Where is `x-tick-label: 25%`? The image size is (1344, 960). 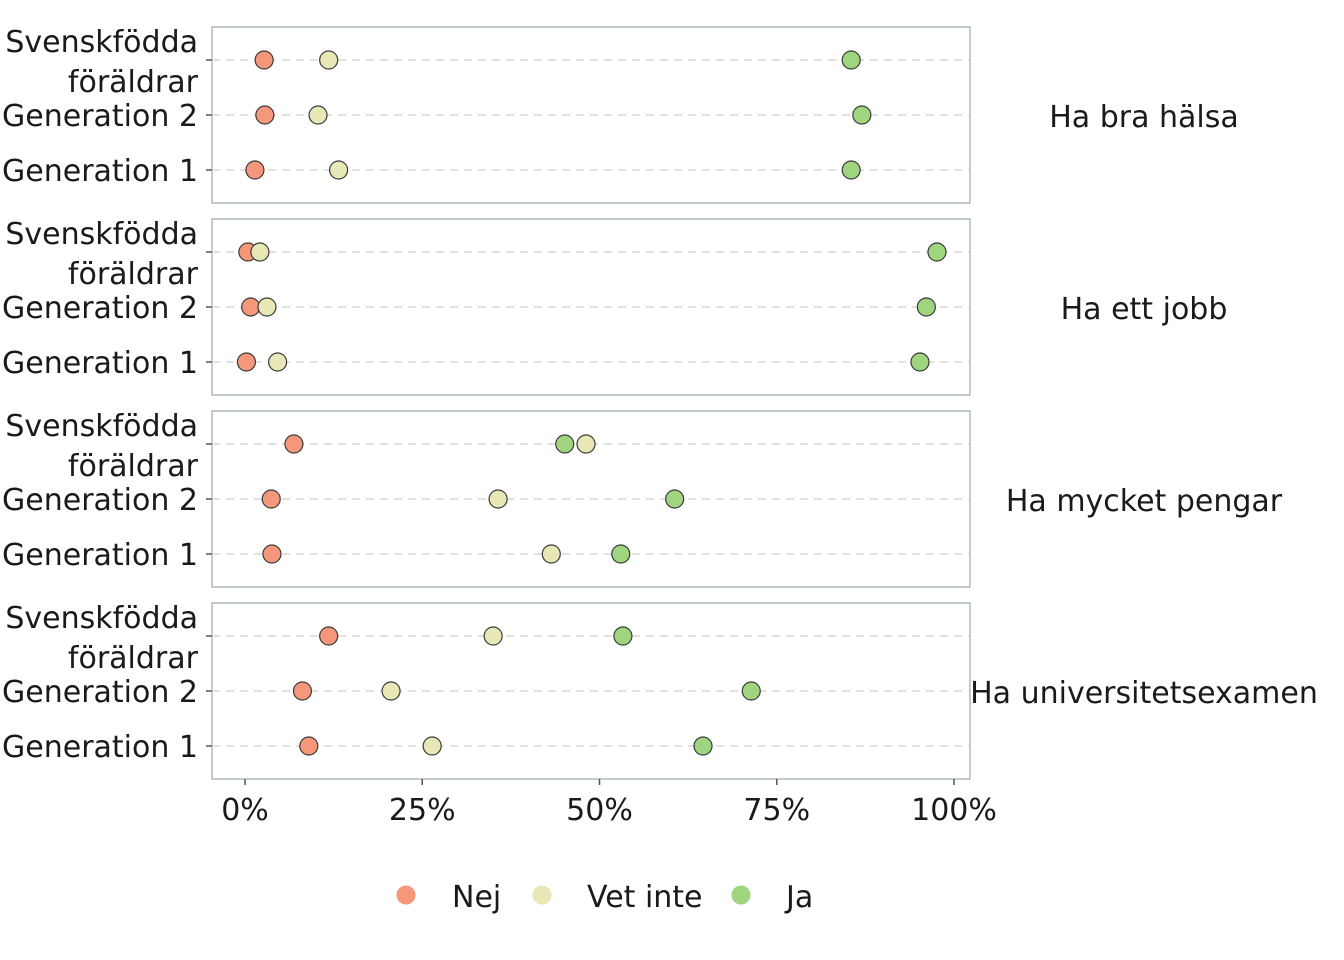
x-tick-label: 25% is located at coordinates (422, 810).